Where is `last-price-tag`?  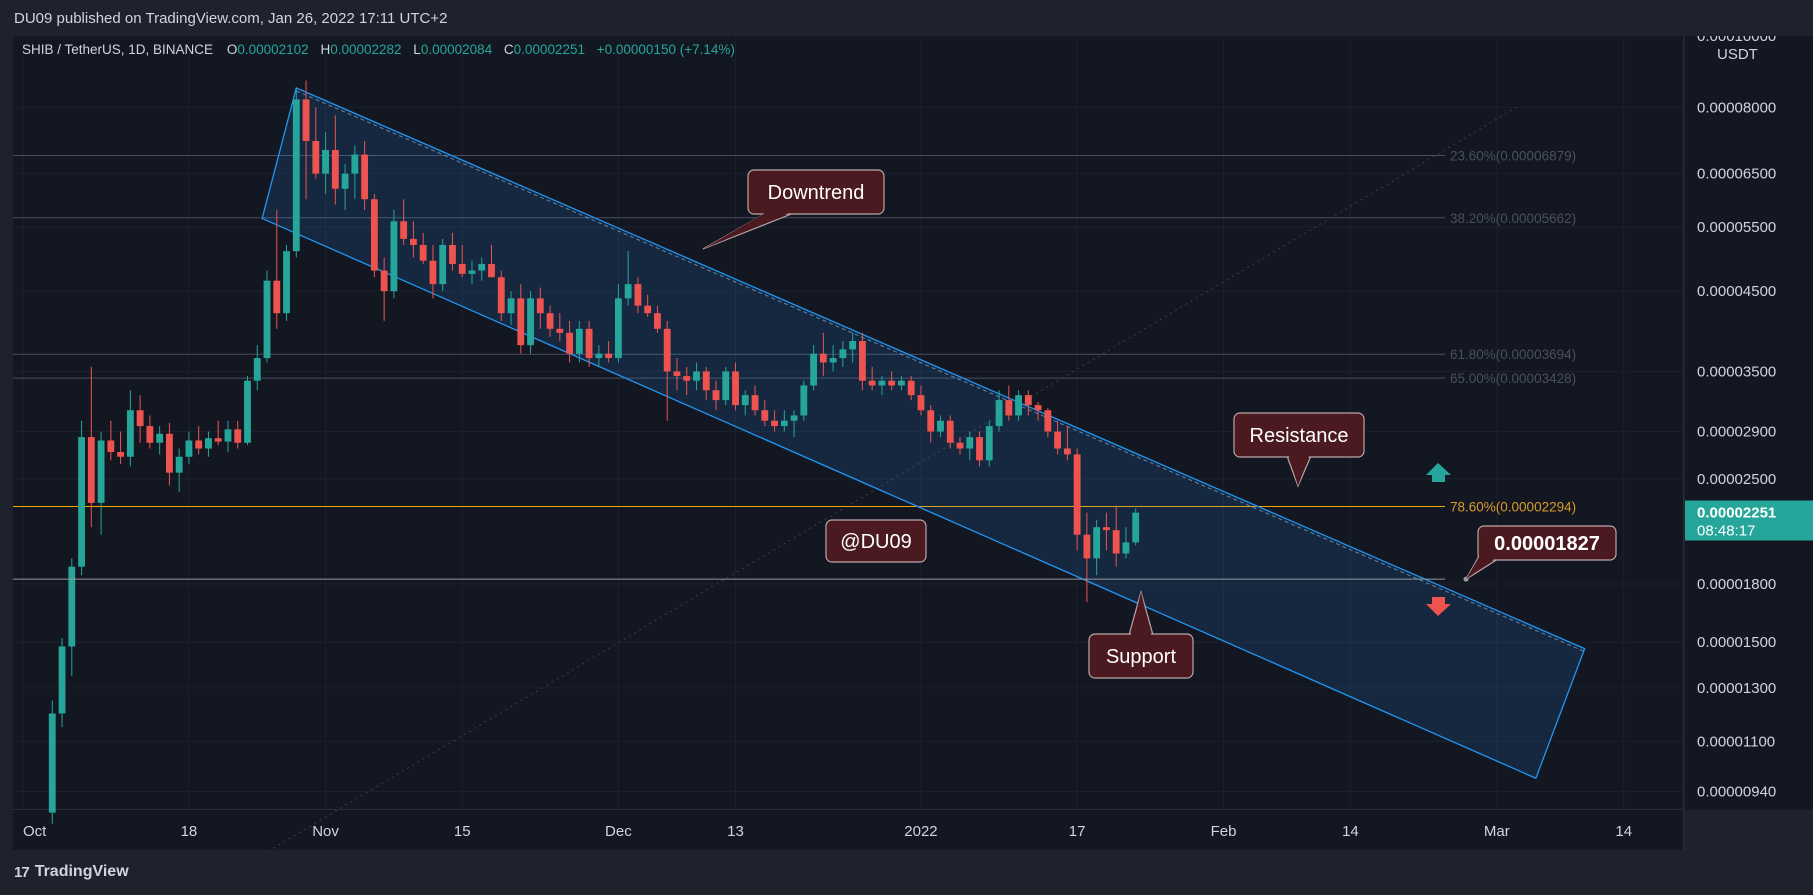 last-price-tag is located at coordinates (1749, 520).